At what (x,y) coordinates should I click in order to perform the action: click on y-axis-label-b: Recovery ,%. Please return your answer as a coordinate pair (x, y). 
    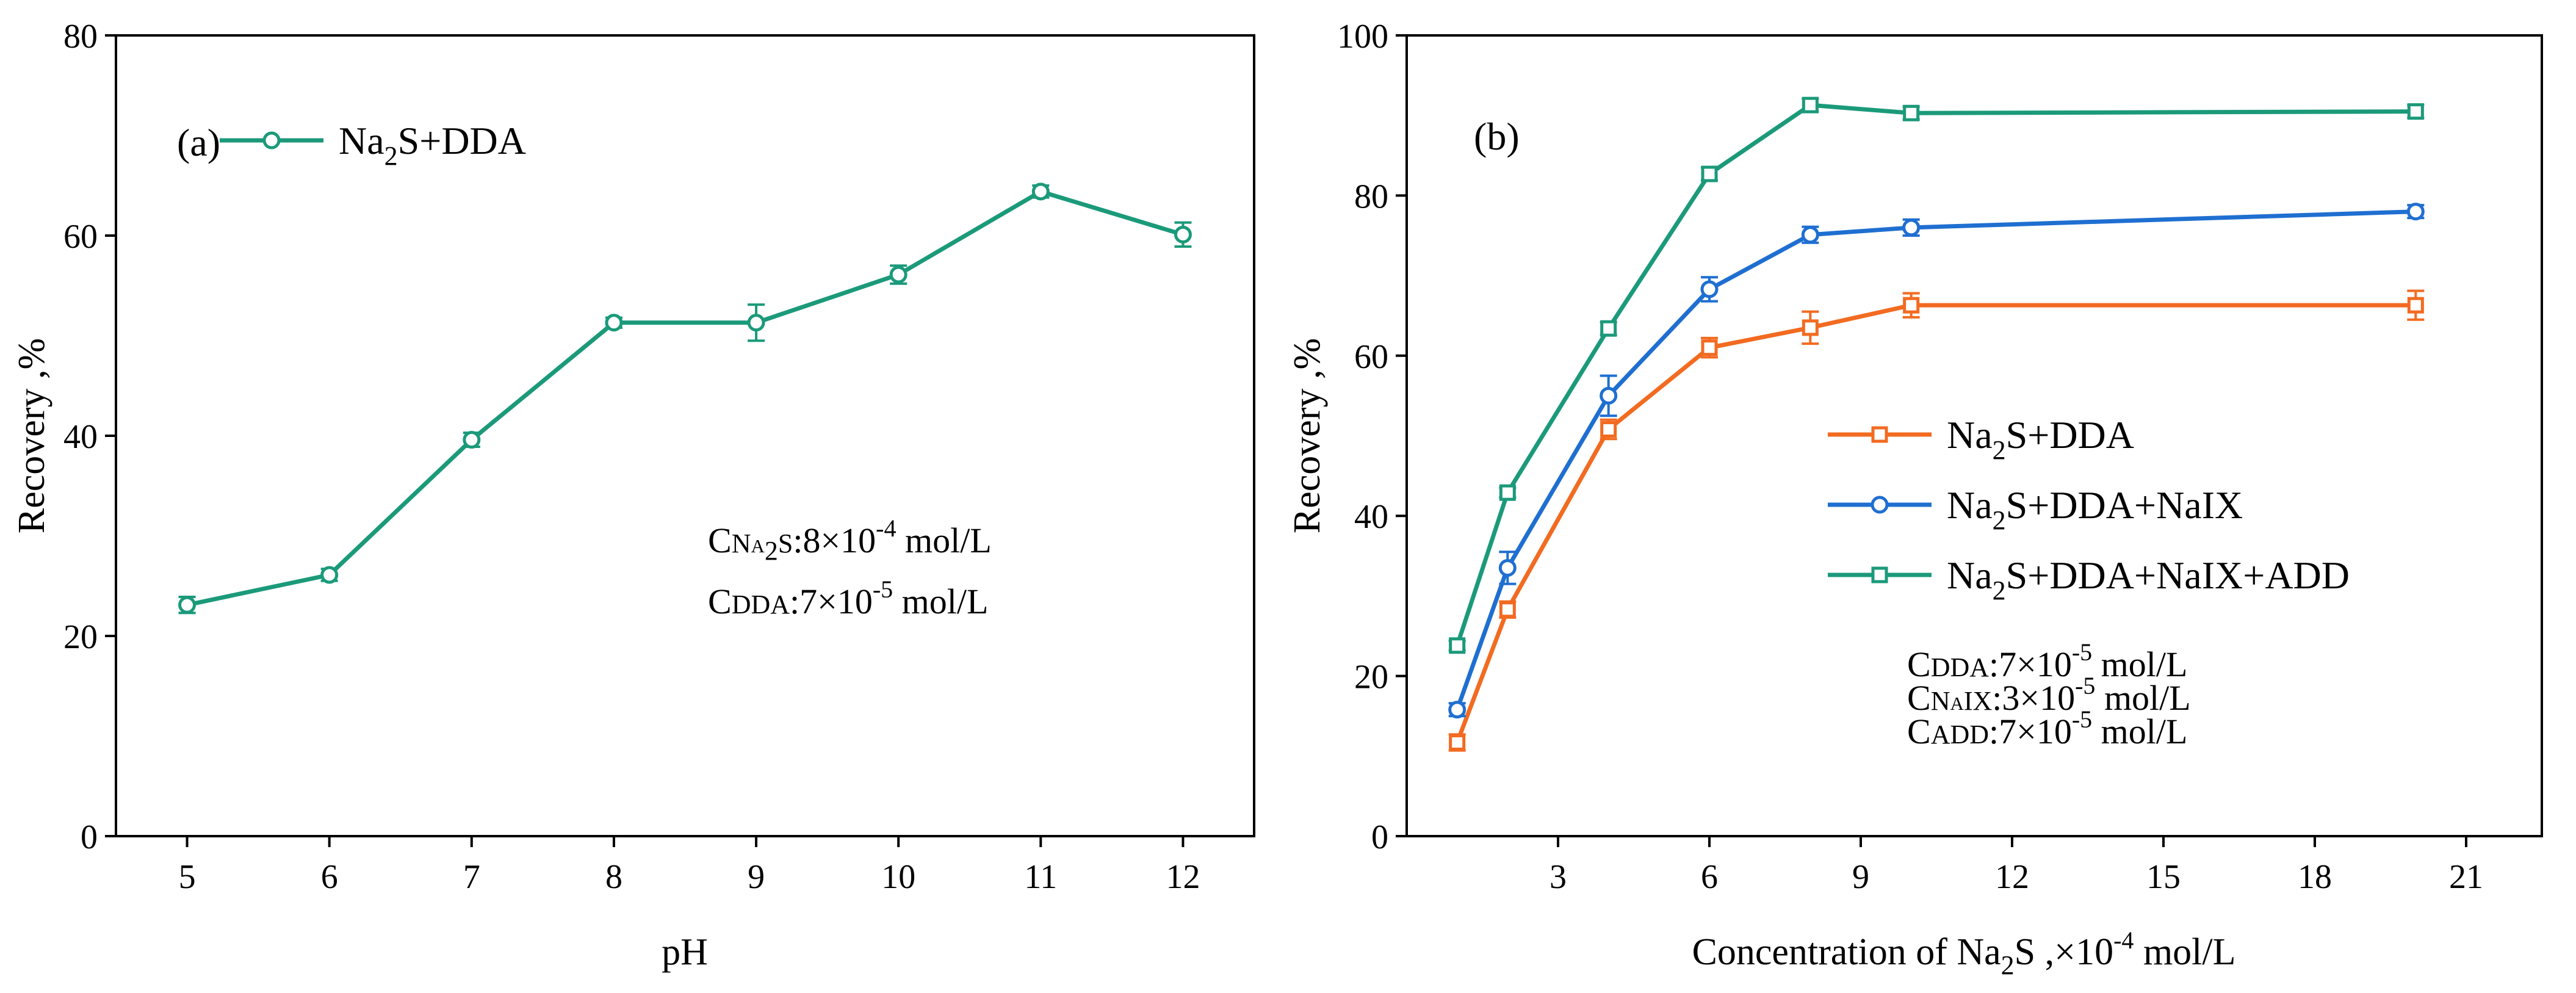
    Looking at the image, I should click on (1307, 435).